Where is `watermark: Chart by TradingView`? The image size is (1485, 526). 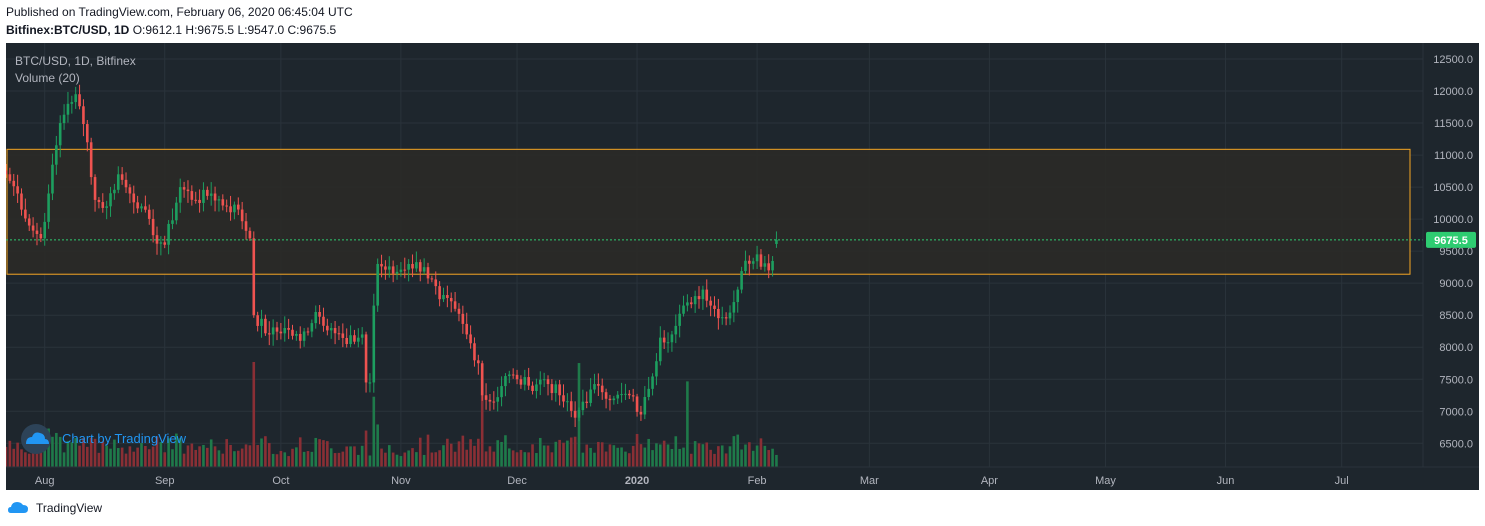 watermark: Chart by TradingView is located at coordinates (104, 439).